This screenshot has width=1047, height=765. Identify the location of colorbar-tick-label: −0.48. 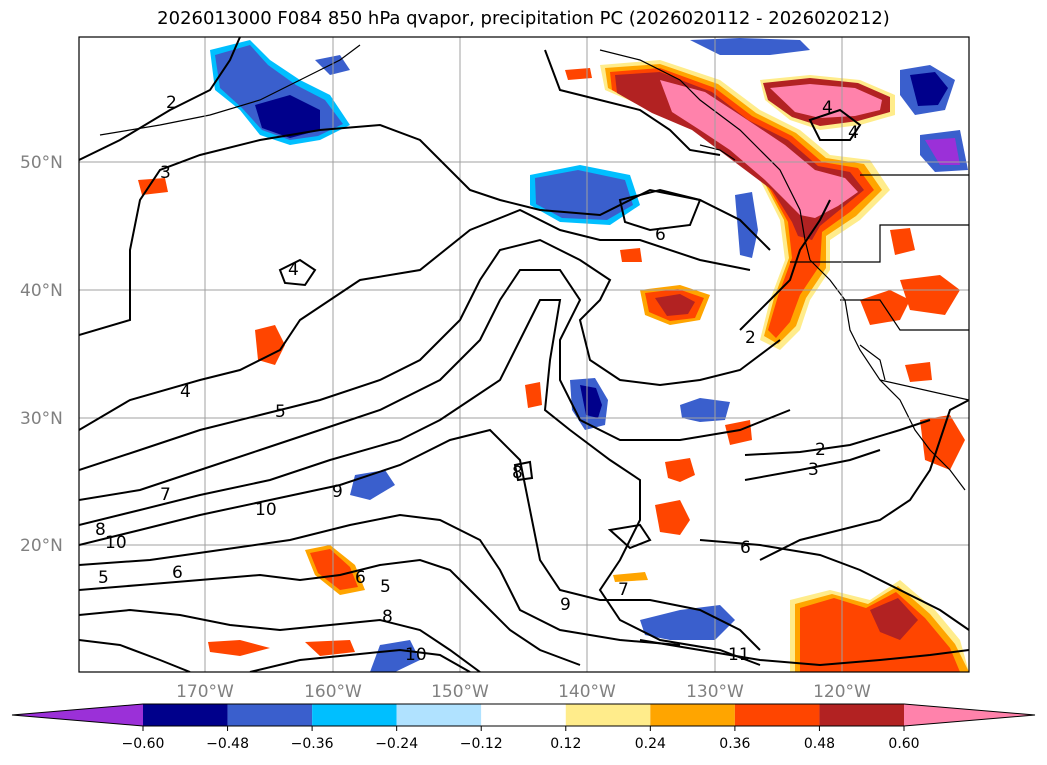
(227, 744).